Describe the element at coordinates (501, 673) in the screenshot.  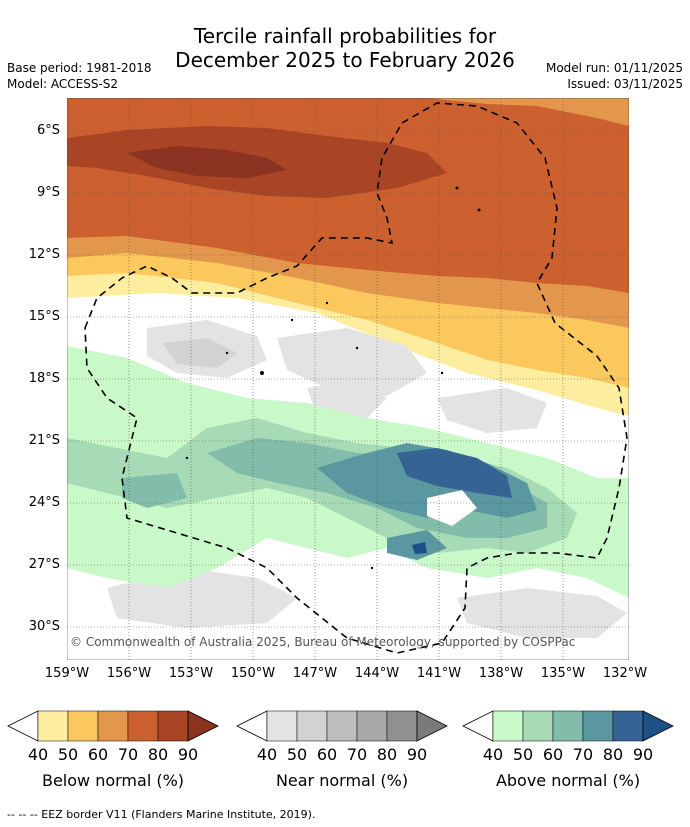
I see `lon-label-138W: 138°W` at that location.